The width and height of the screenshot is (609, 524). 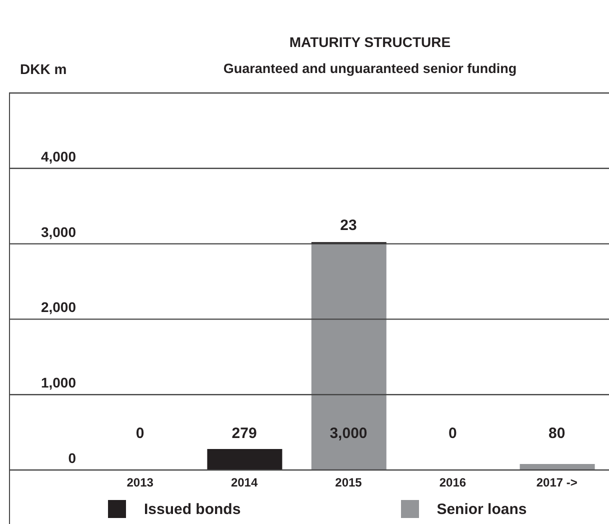 I want to click on x-tick-label: 2017 ->, so click(x=557, y=483).